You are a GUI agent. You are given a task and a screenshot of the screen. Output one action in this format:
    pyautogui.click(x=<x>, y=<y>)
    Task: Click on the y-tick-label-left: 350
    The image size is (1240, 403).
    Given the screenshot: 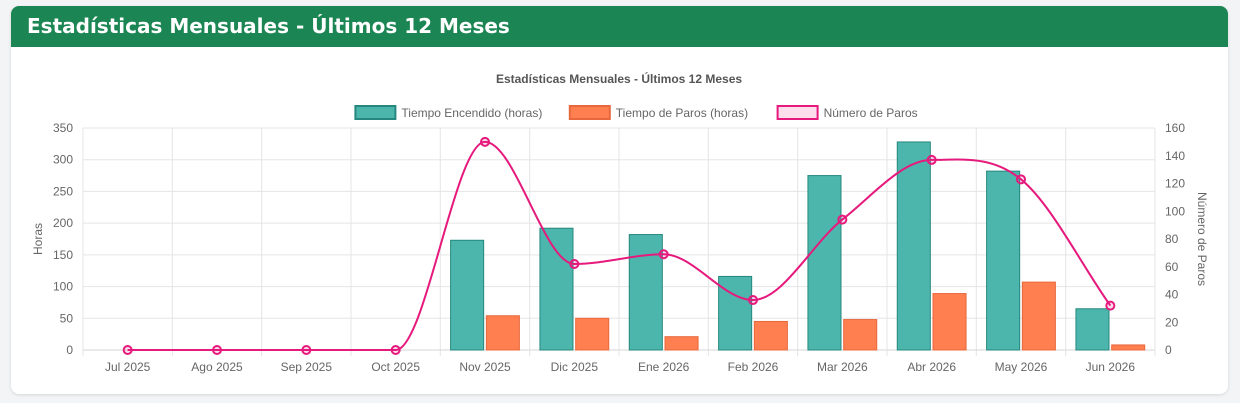 What is the action you would take?
    pyautogui.click(x=63, y=128)
    